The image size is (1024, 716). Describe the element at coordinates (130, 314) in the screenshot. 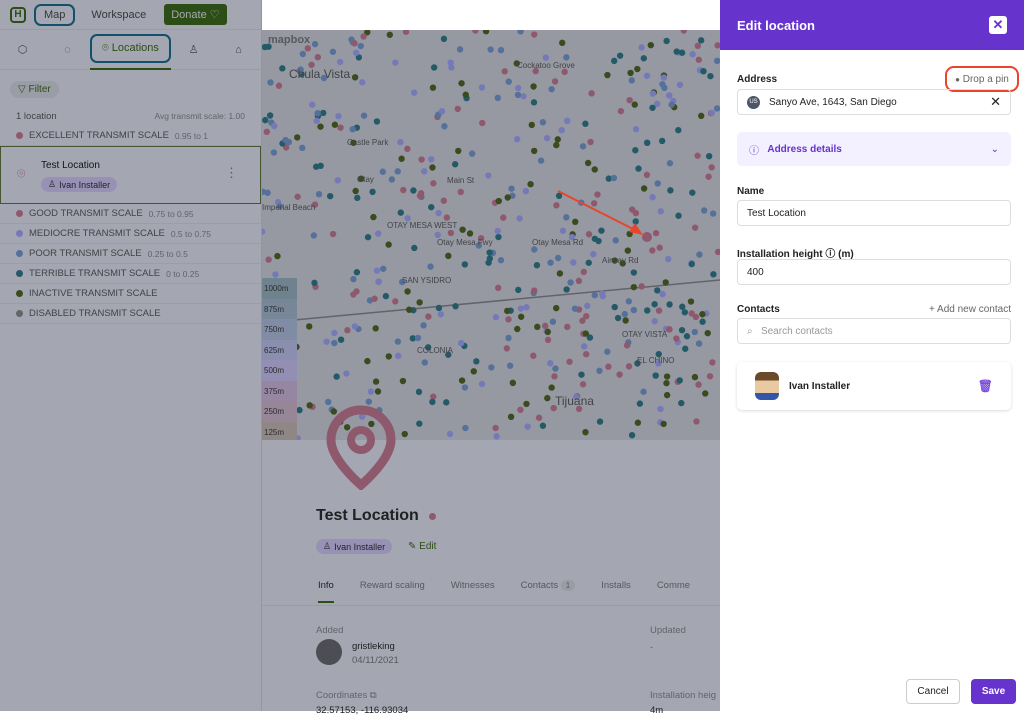

I see `scale-row: DISABLED TRANSMIT SCALE` at that location.